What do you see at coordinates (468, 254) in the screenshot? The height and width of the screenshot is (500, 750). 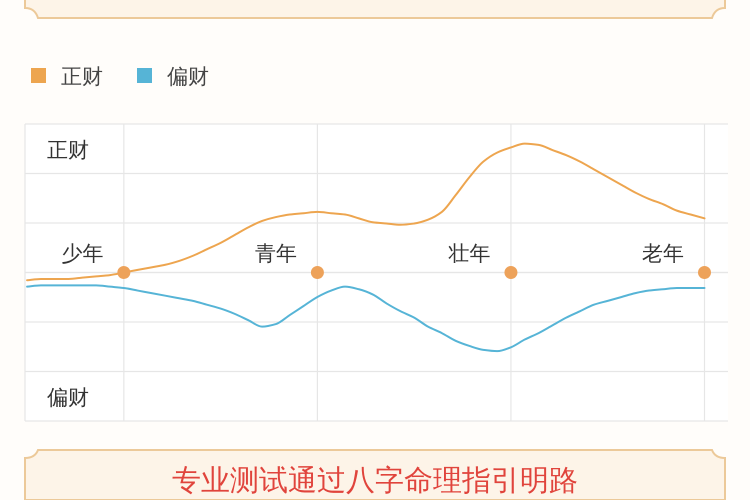 I see `x-tick-label: 壮年` at bounding box center [468, 254].